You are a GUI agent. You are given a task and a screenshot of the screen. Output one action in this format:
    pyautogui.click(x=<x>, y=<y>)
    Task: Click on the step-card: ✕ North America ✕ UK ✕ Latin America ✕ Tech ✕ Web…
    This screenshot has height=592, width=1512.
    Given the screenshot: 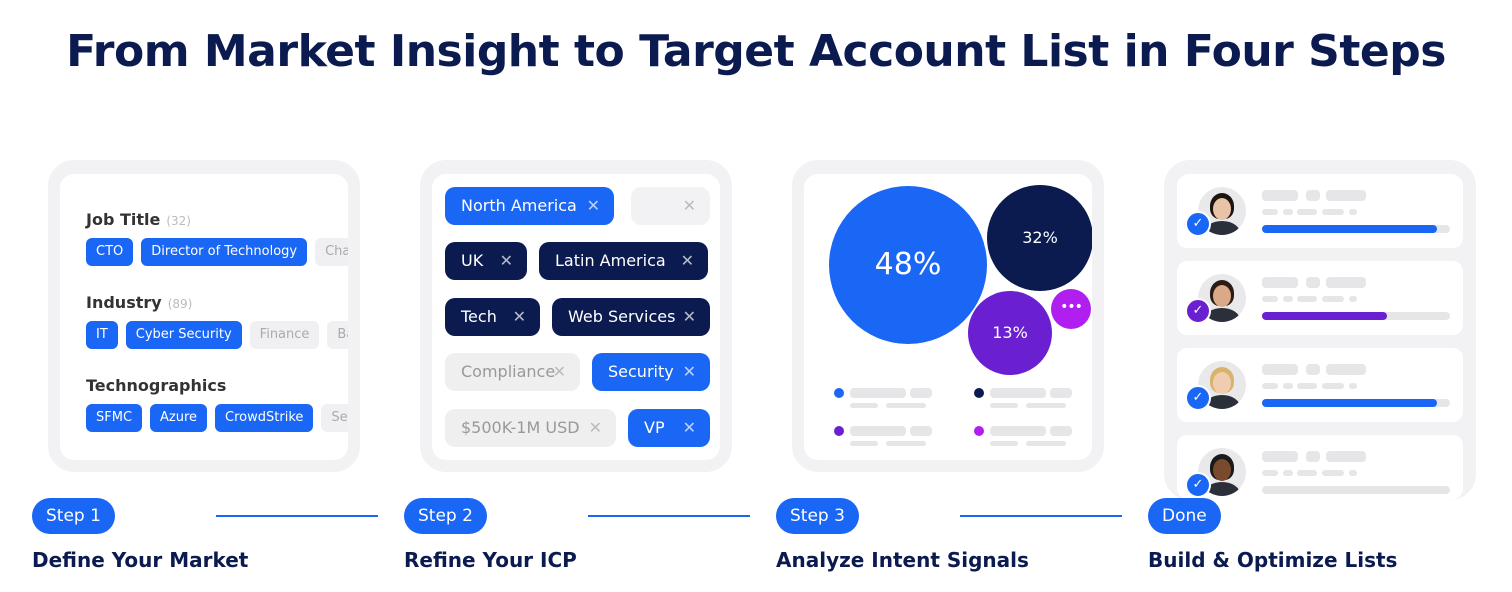 What is the action you would take?
    pyautogui.click(x=576, y=316)
    